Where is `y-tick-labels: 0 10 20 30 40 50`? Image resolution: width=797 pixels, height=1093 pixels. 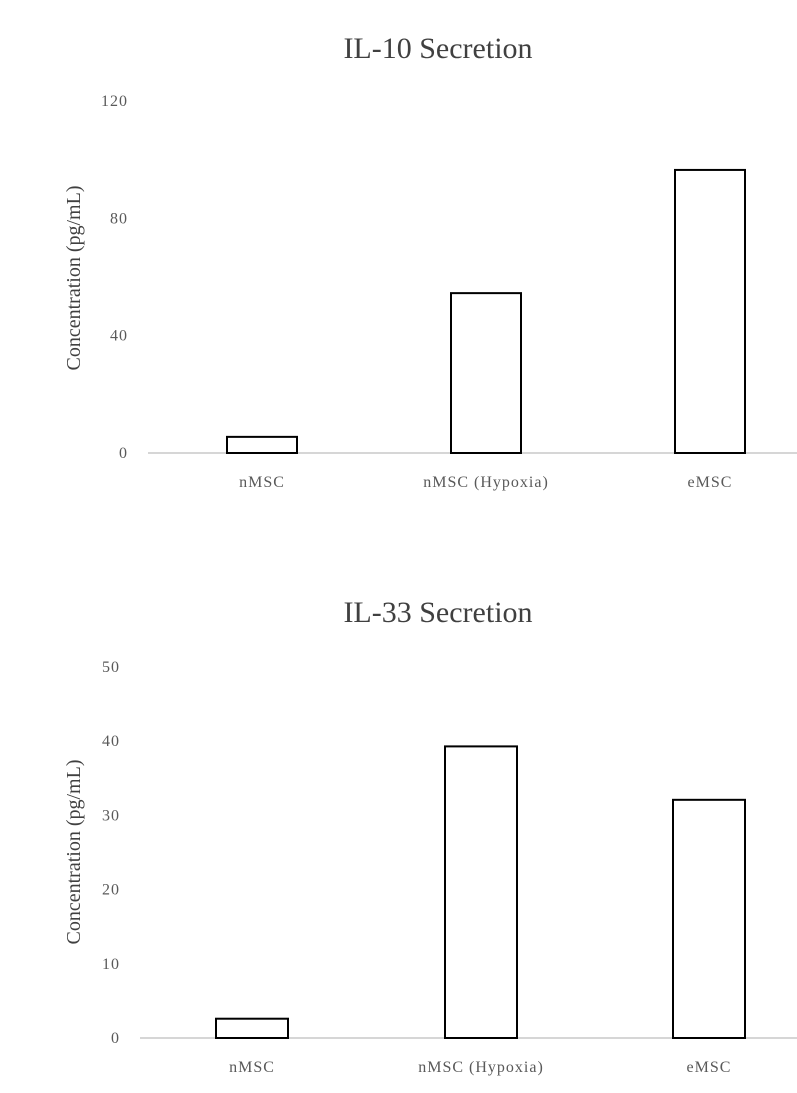 y-tick-labels: 0 10 20 30 40 50 is located at coordinates (111, 853).